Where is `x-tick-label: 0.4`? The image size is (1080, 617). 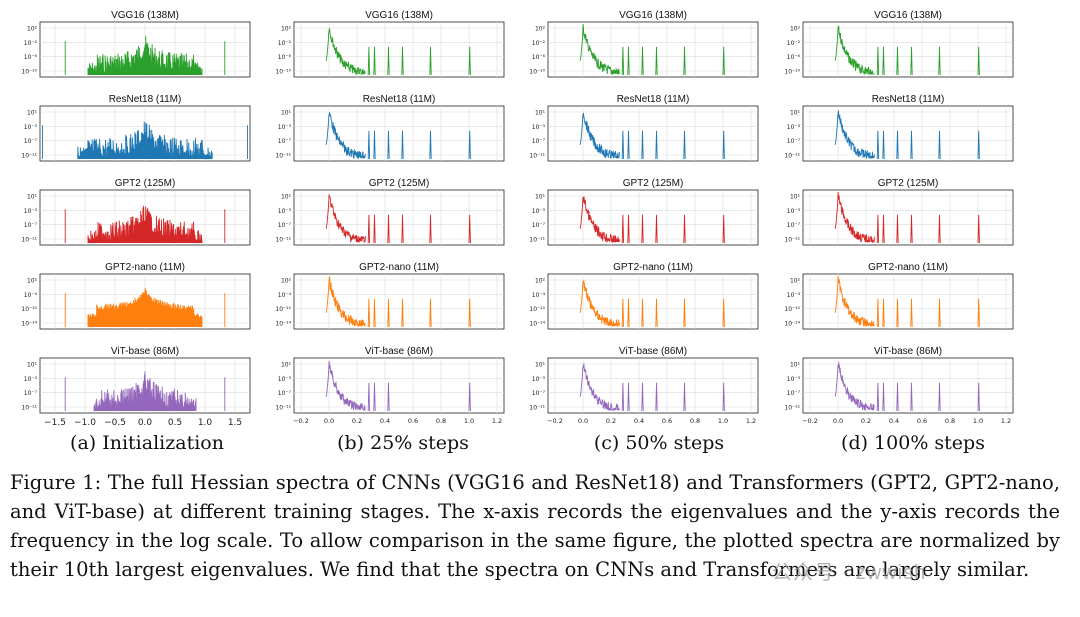
x-tick-label: 0.4 is located at coordinates (639, 421).